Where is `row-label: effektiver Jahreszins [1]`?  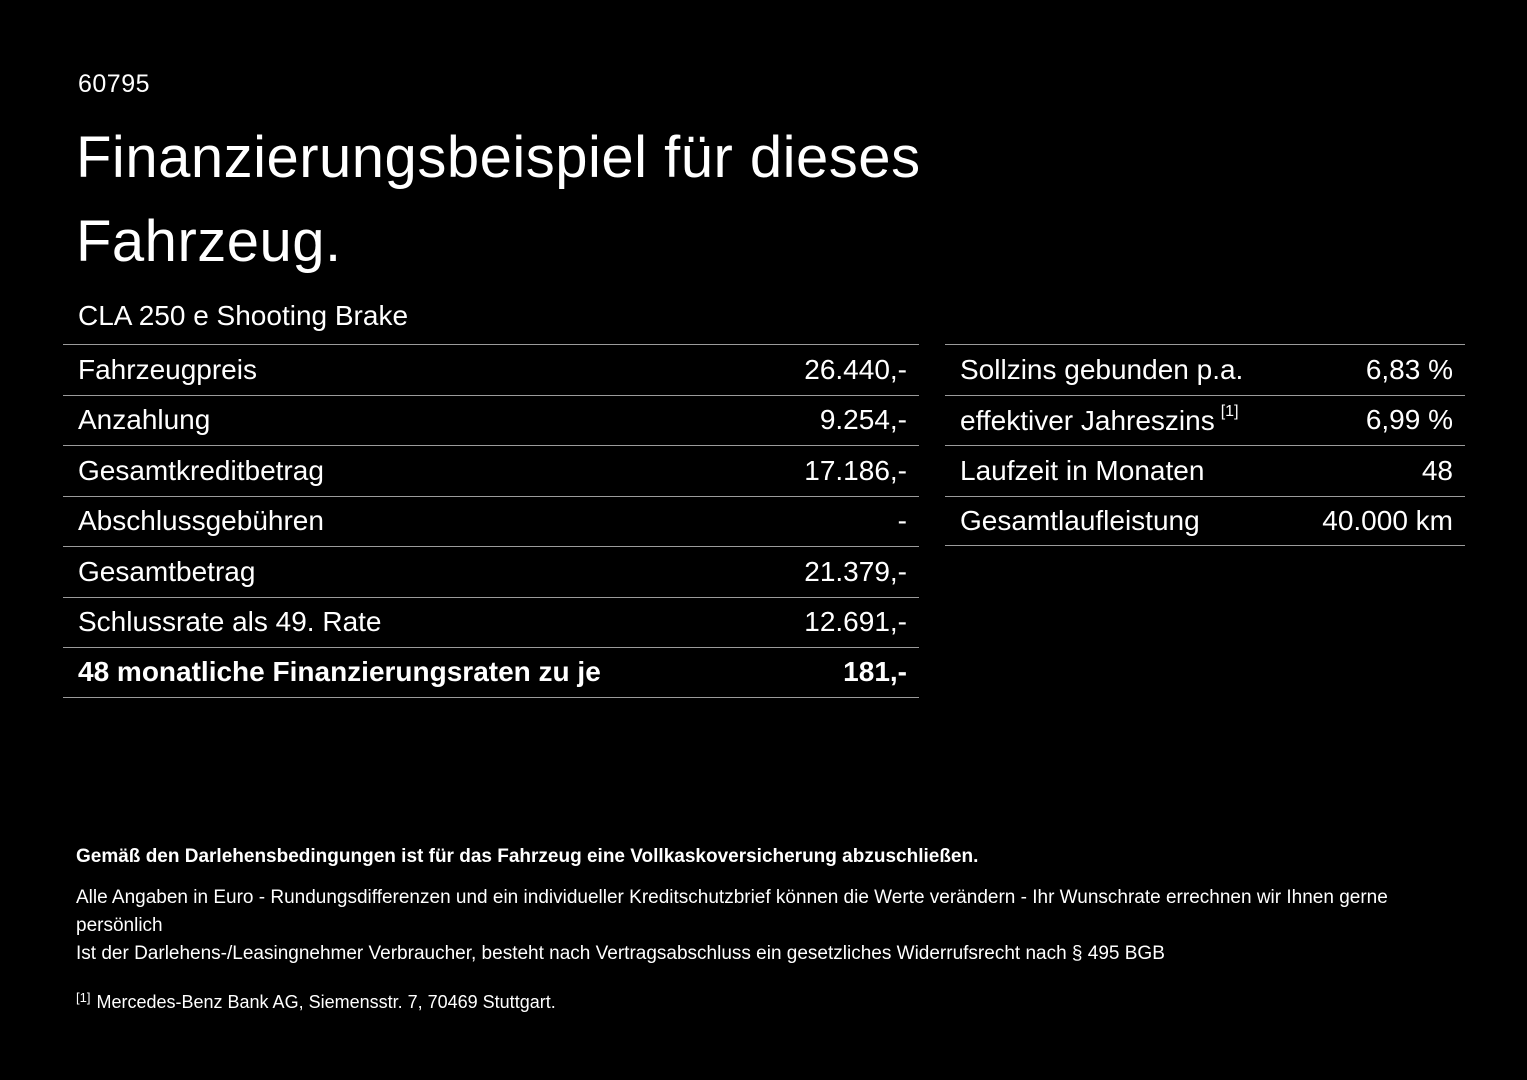 row-label: effektiver Jahreszins [1] is located at coordinates (1099, 420).